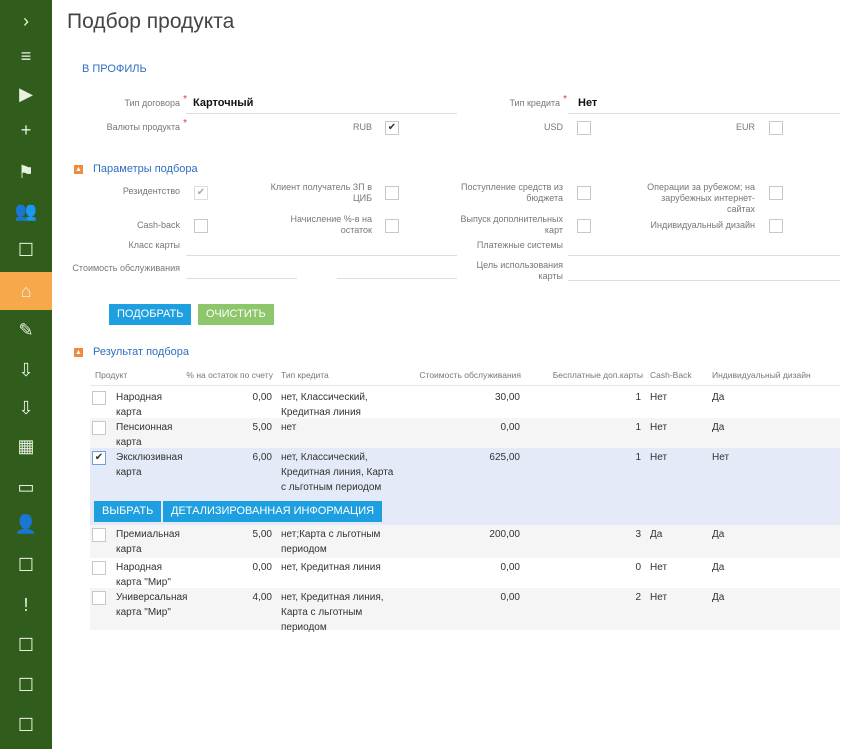  Describe the element at coordinates (26, 486) in the screenshot. I see `sidebar-briefcase-icon: ▭` at that location.